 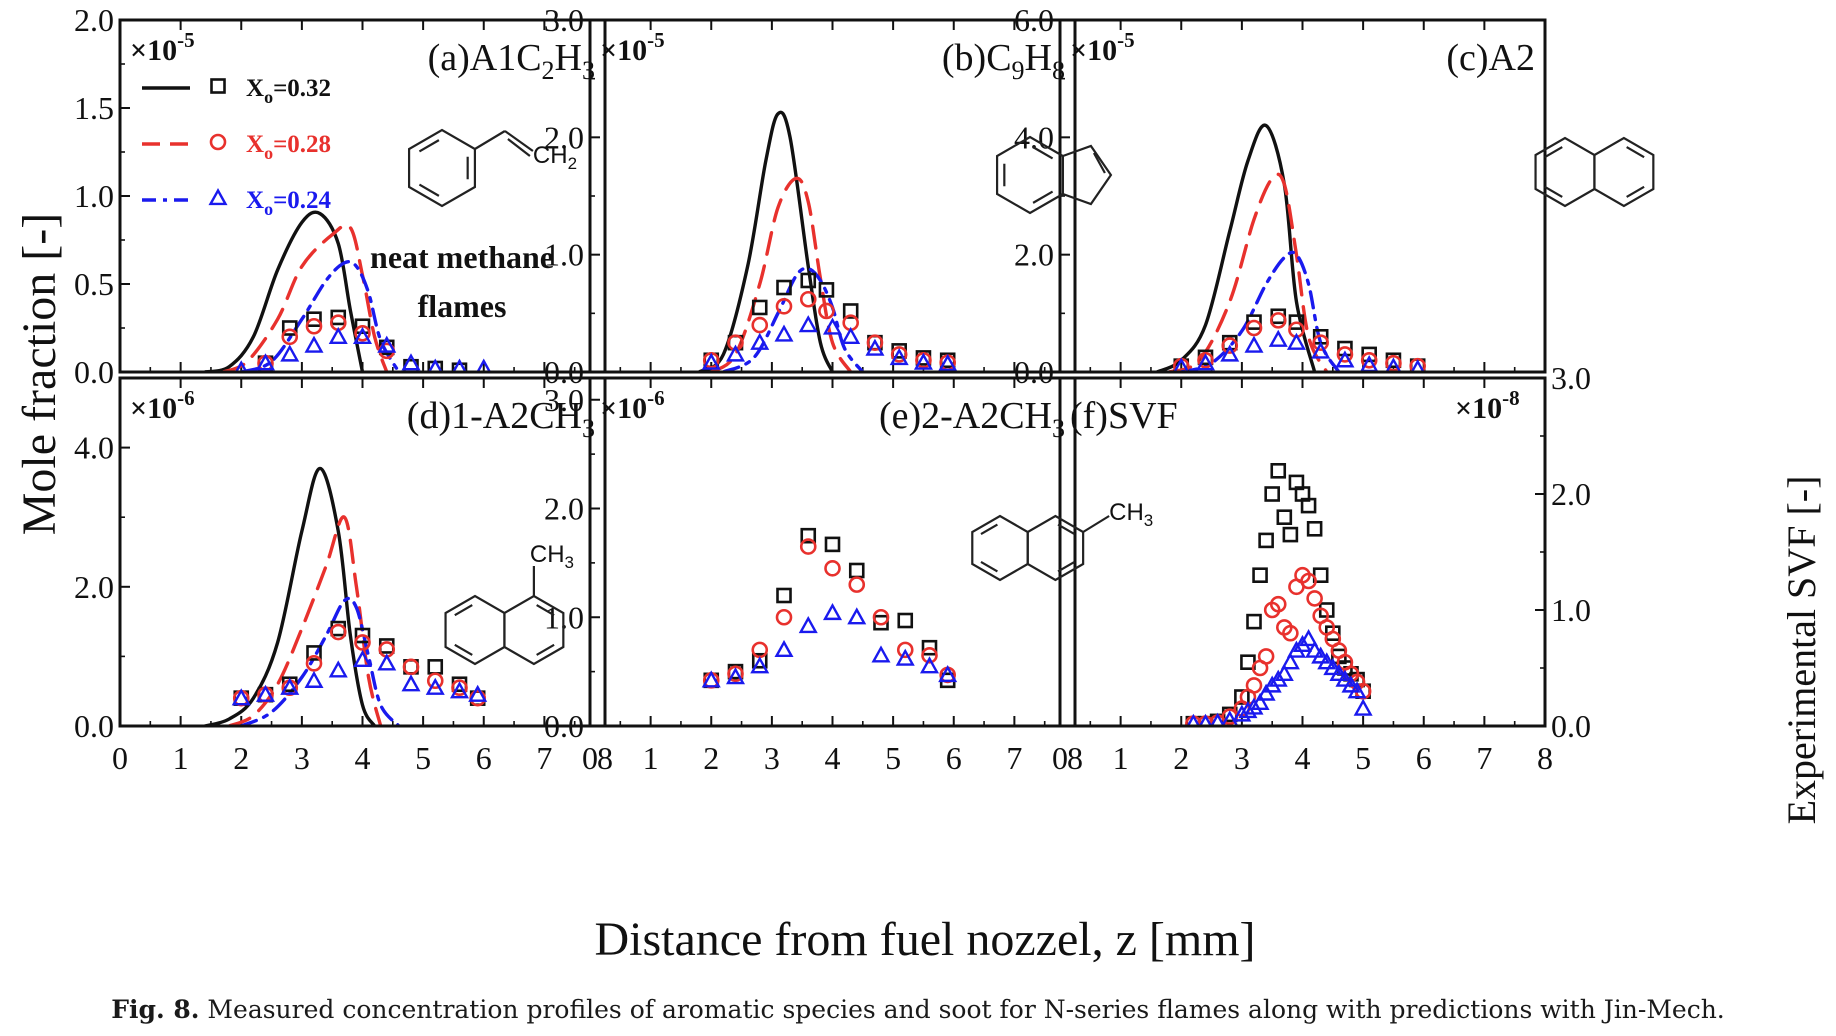 I want to click on x-tick-label: 0, so click(x=120, y=758).